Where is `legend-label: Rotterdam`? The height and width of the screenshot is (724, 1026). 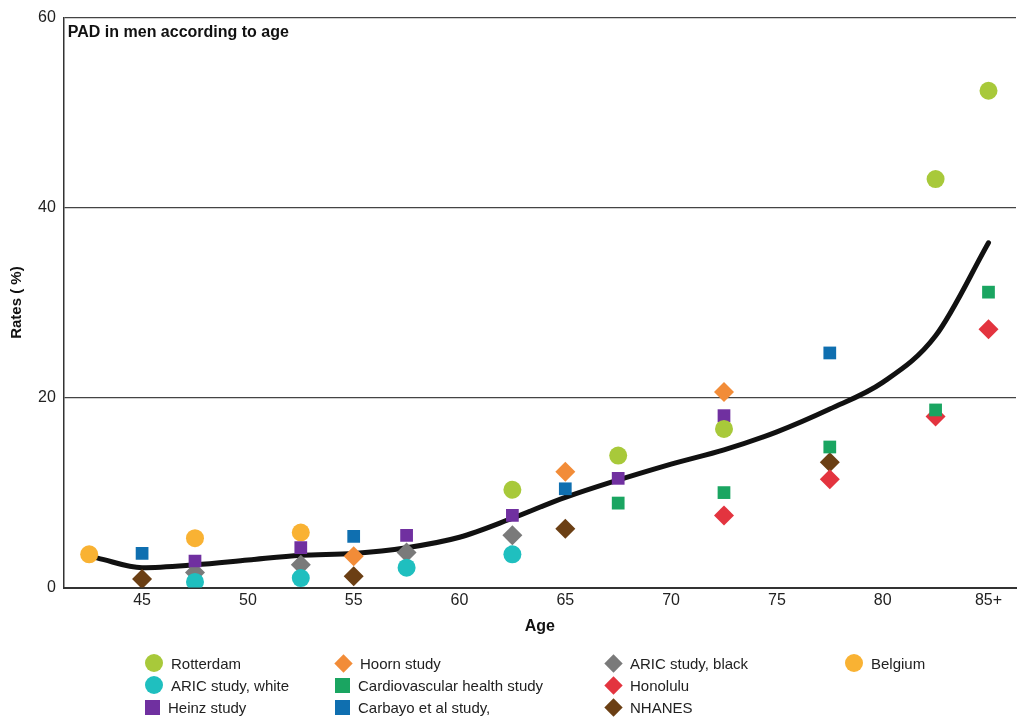
legend-label: Rotterdam is located at coordinates (206, 663).